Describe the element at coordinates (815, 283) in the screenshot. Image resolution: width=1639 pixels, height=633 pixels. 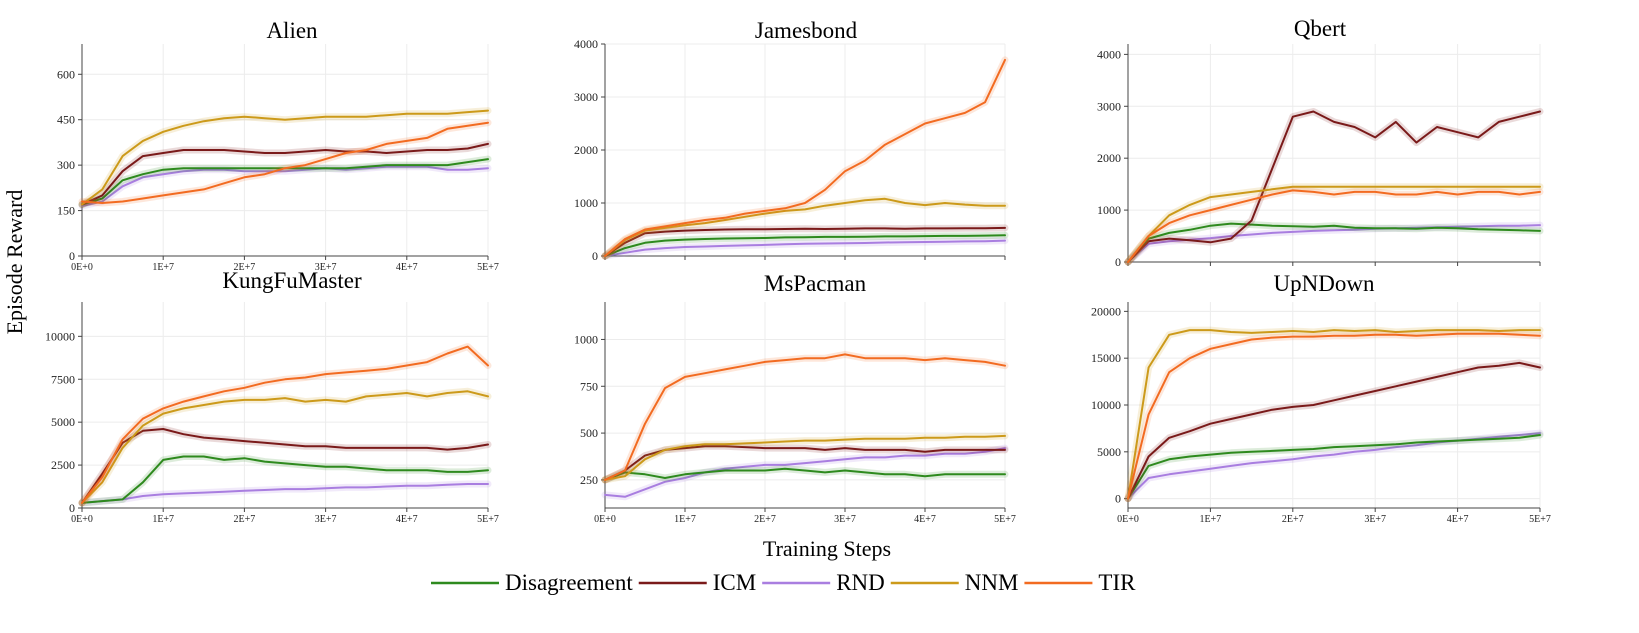
I see `panel-title: MsPacman` at that location.